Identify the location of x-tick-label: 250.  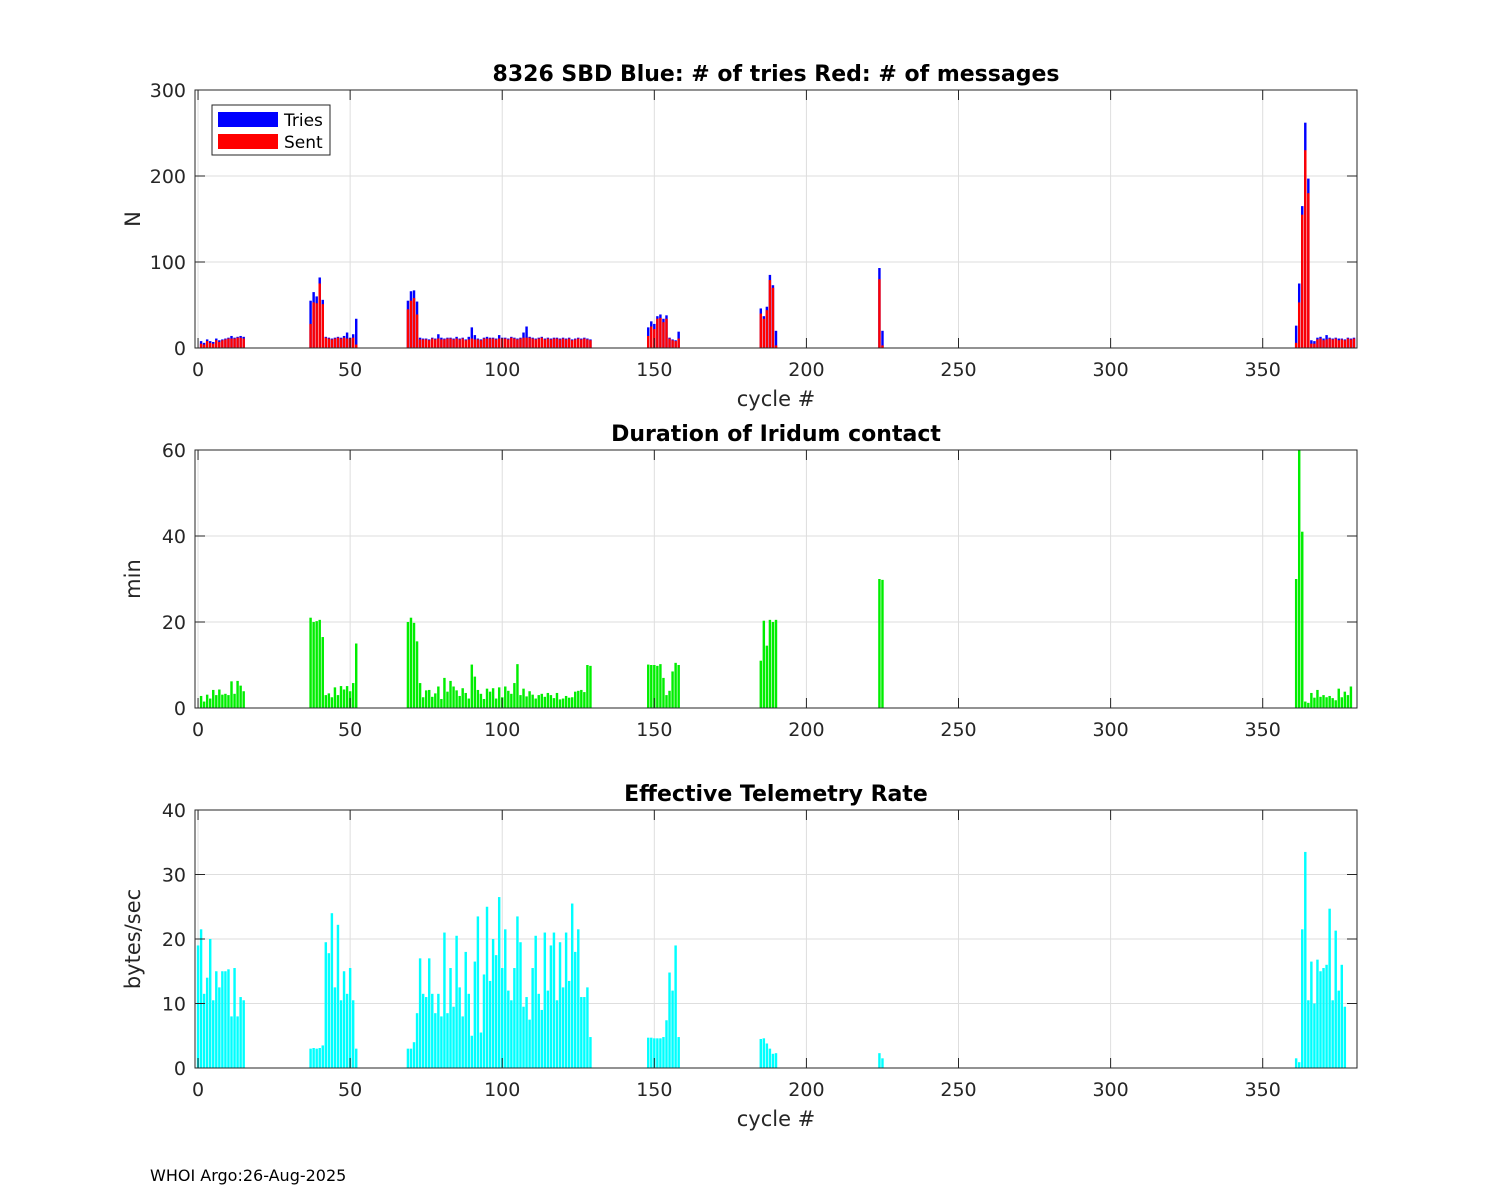
(958, 370).